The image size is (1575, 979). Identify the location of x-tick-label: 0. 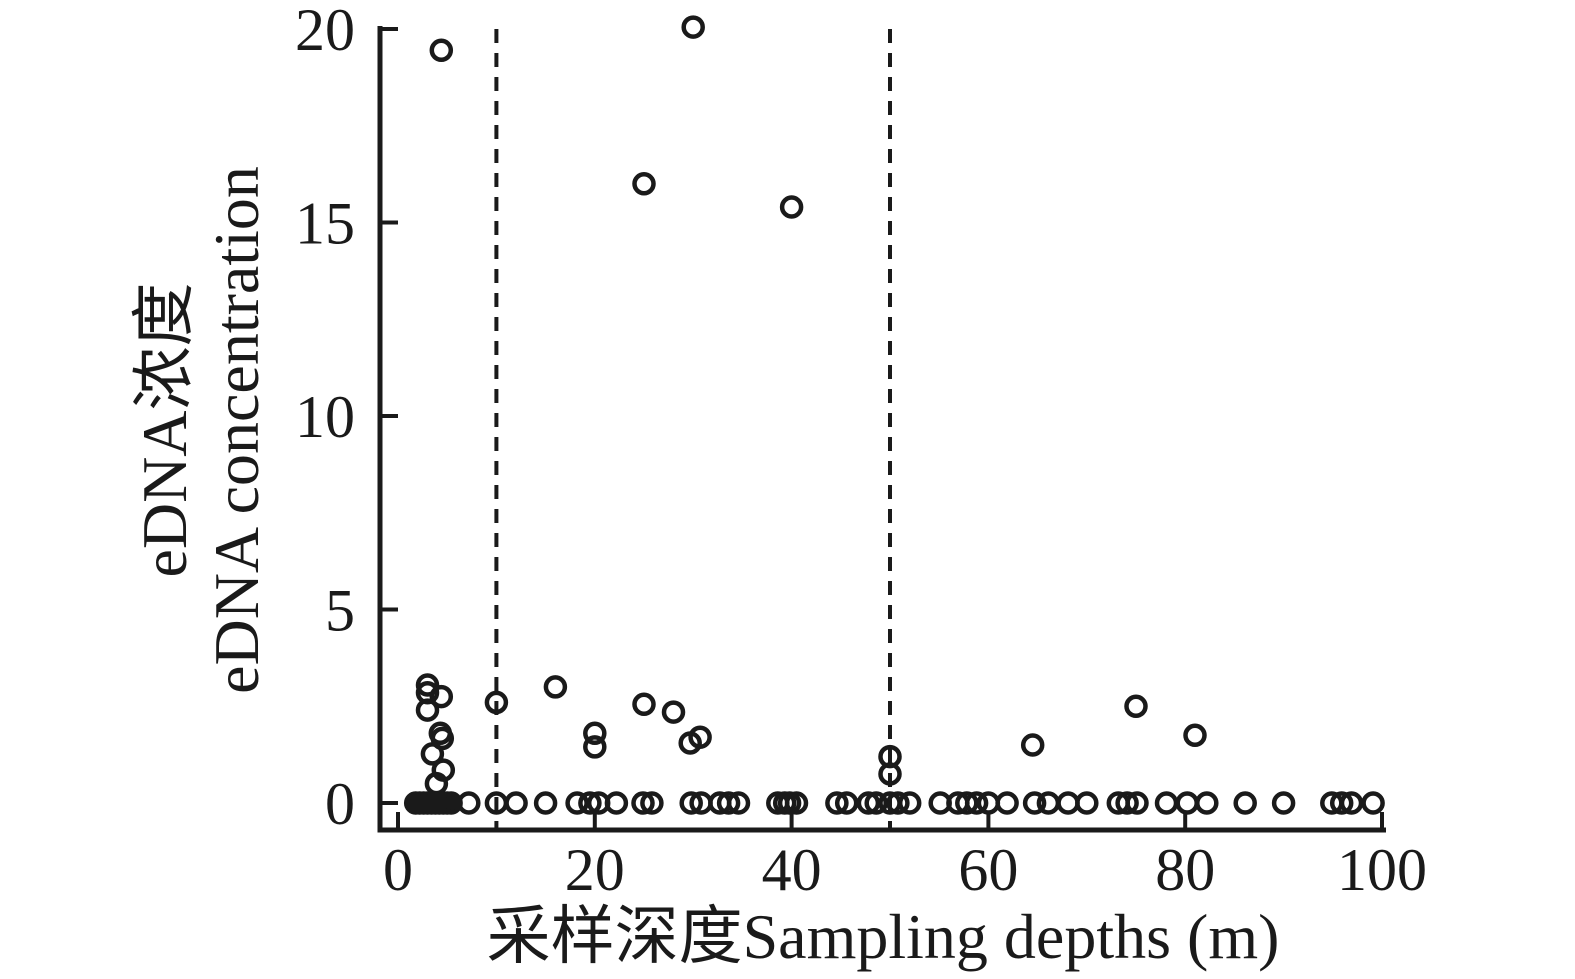
(398, 870).